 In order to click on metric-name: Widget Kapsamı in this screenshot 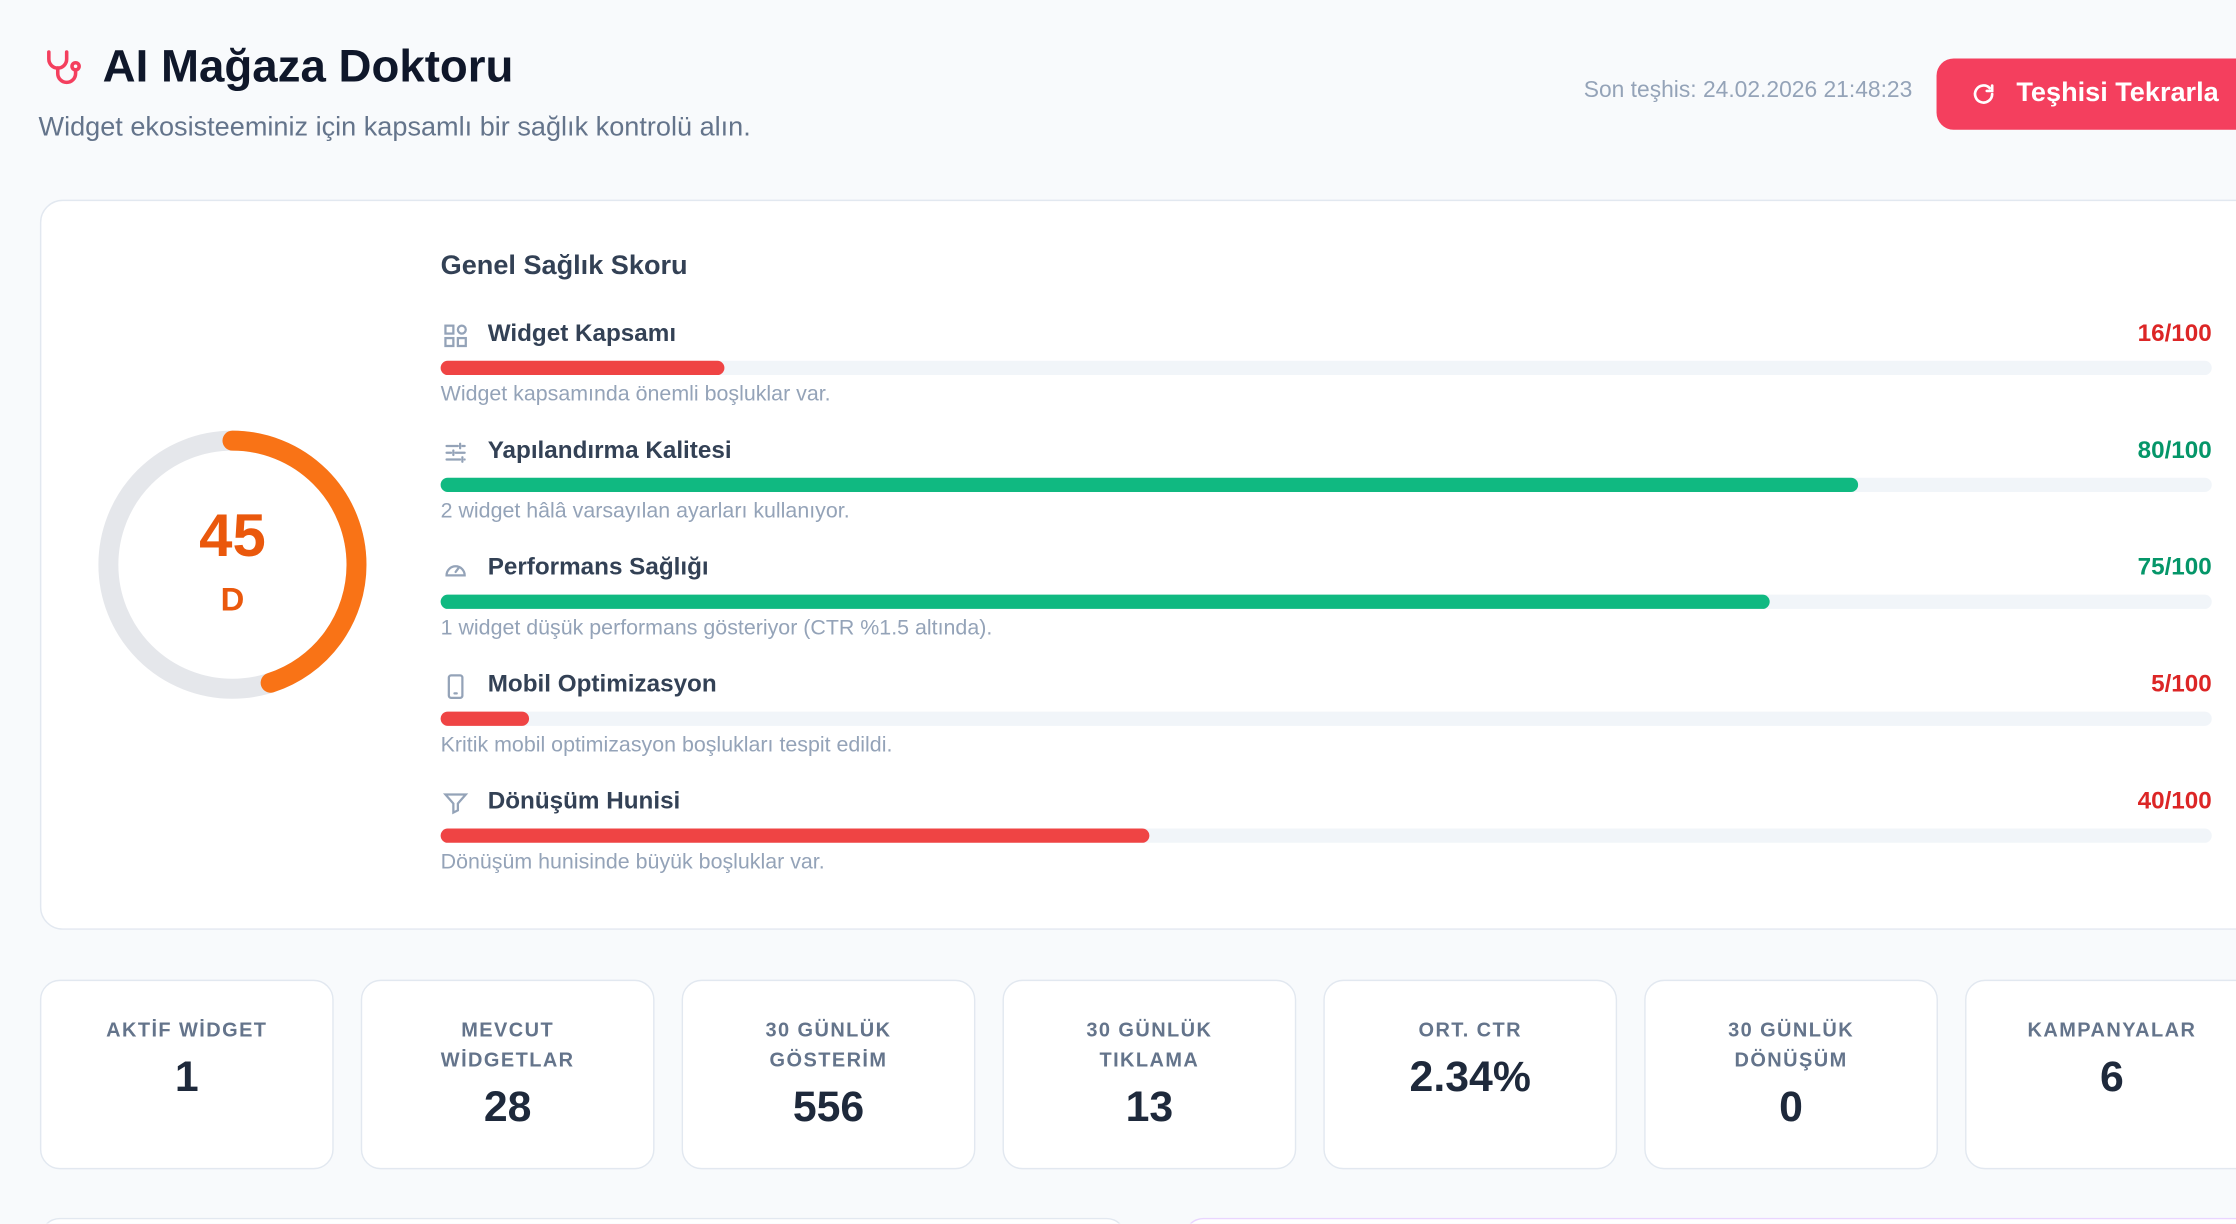, I will do `click(582, 333)`.